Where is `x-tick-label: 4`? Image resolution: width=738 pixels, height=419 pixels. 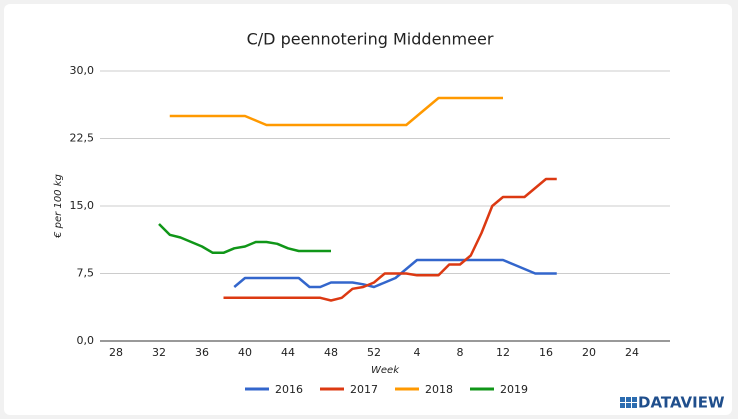
x-tick-label: 4 is located at coordinates (417, 352).